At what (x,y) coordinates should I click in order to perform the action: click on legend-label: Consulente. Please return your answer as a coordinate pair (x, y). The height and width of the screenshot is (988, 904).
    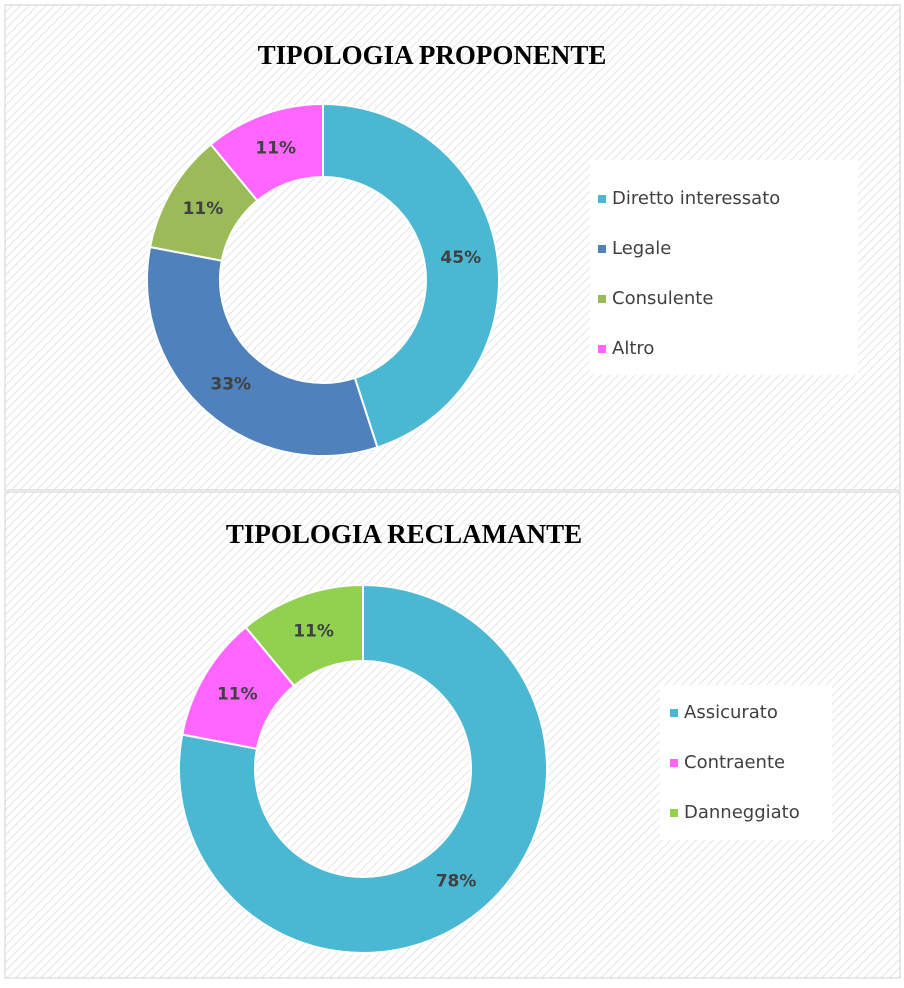
    Looking at the image, I should click on (662, 298).